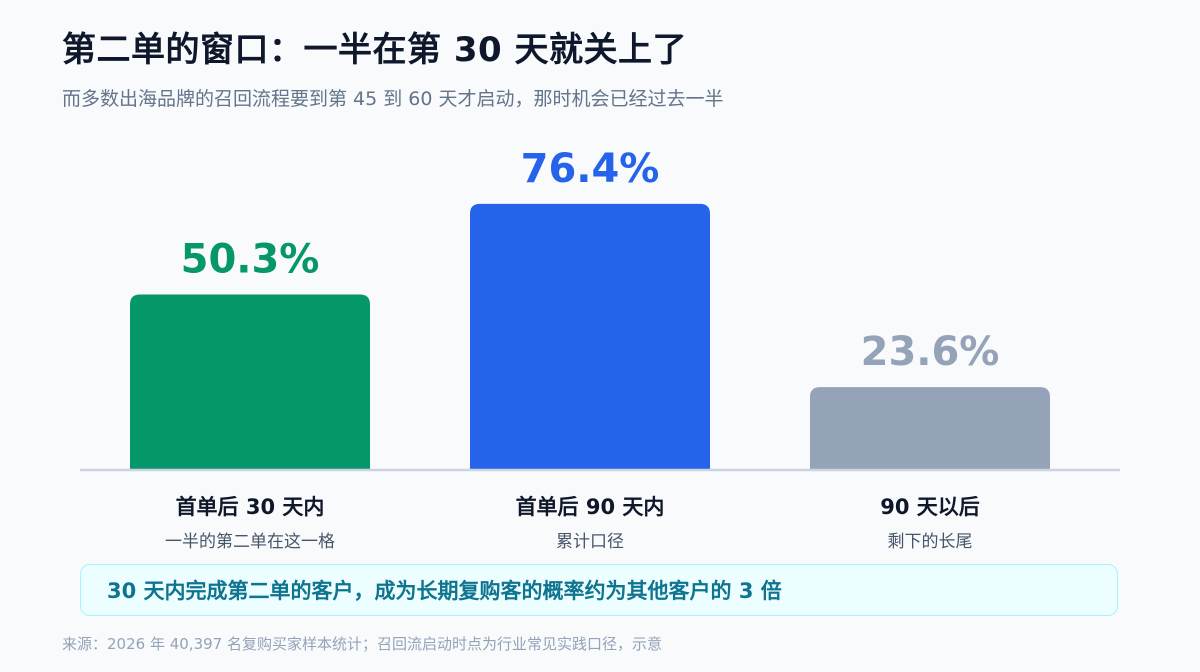  Describe the element at coordinates (930, 542) in the screenshot. I see `category-sublabel-3: 剩下的长尾` at that location.